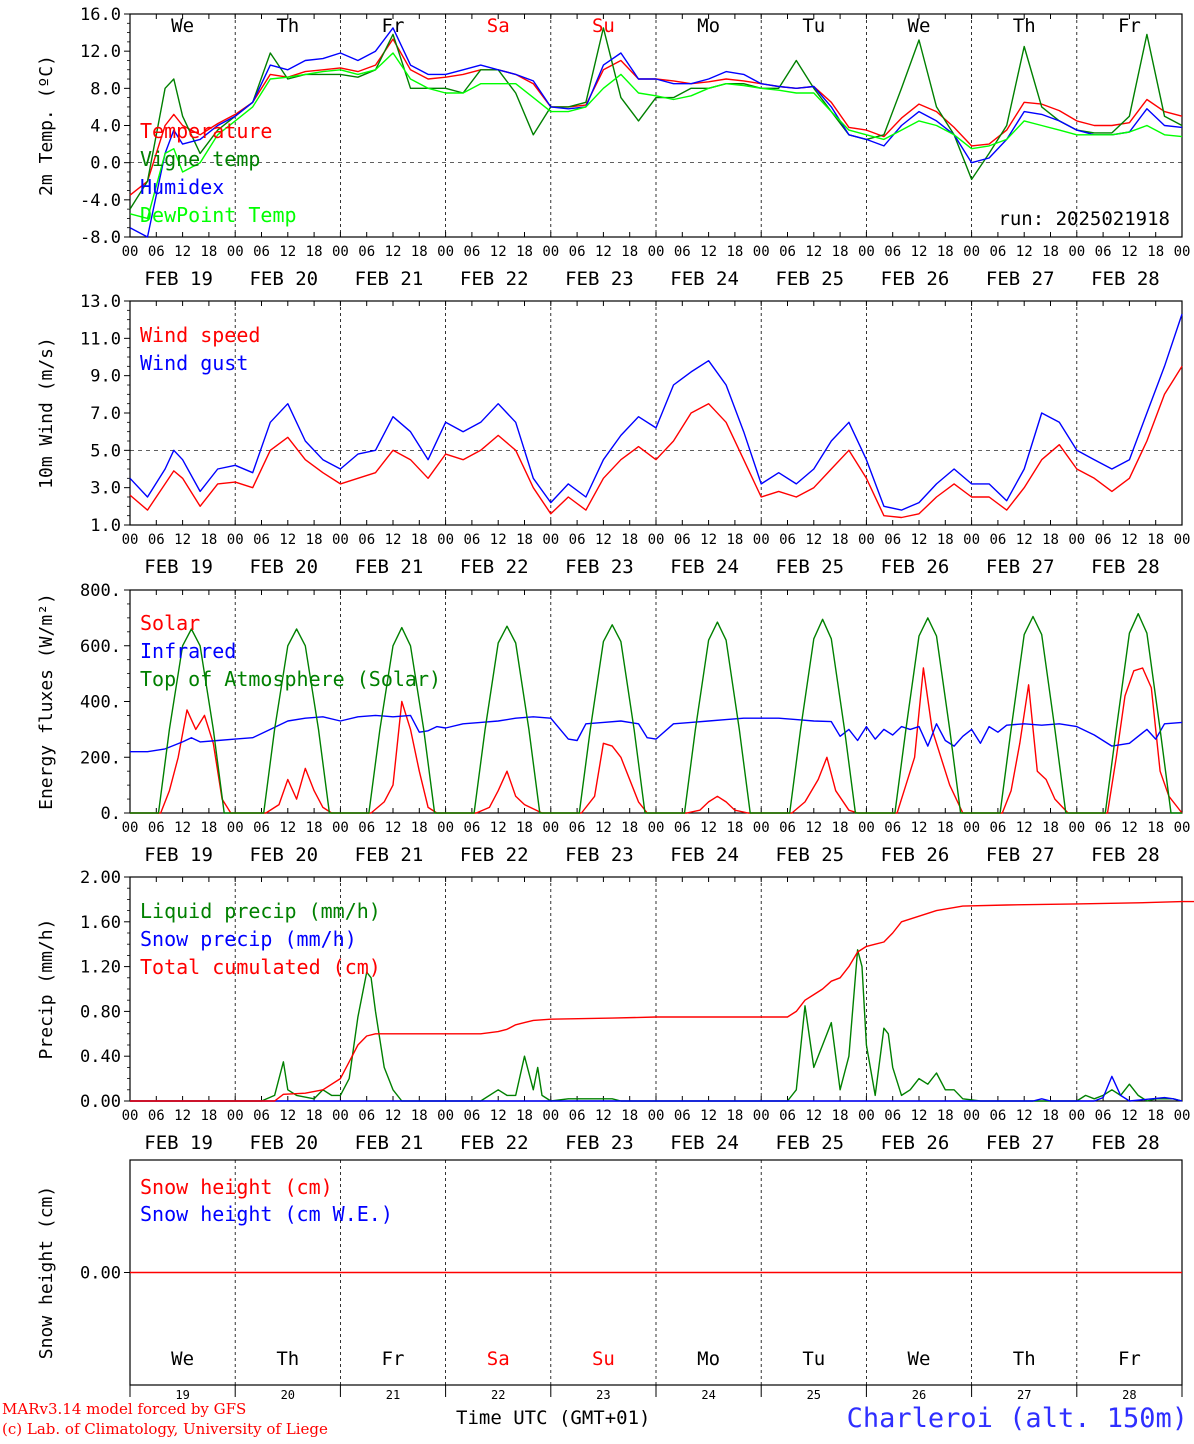 This screenshot has width=1194, height=1444. Describe the element at coordinates (813, 26) in the screenshot. I see `weekday-label: Tu` at that location.